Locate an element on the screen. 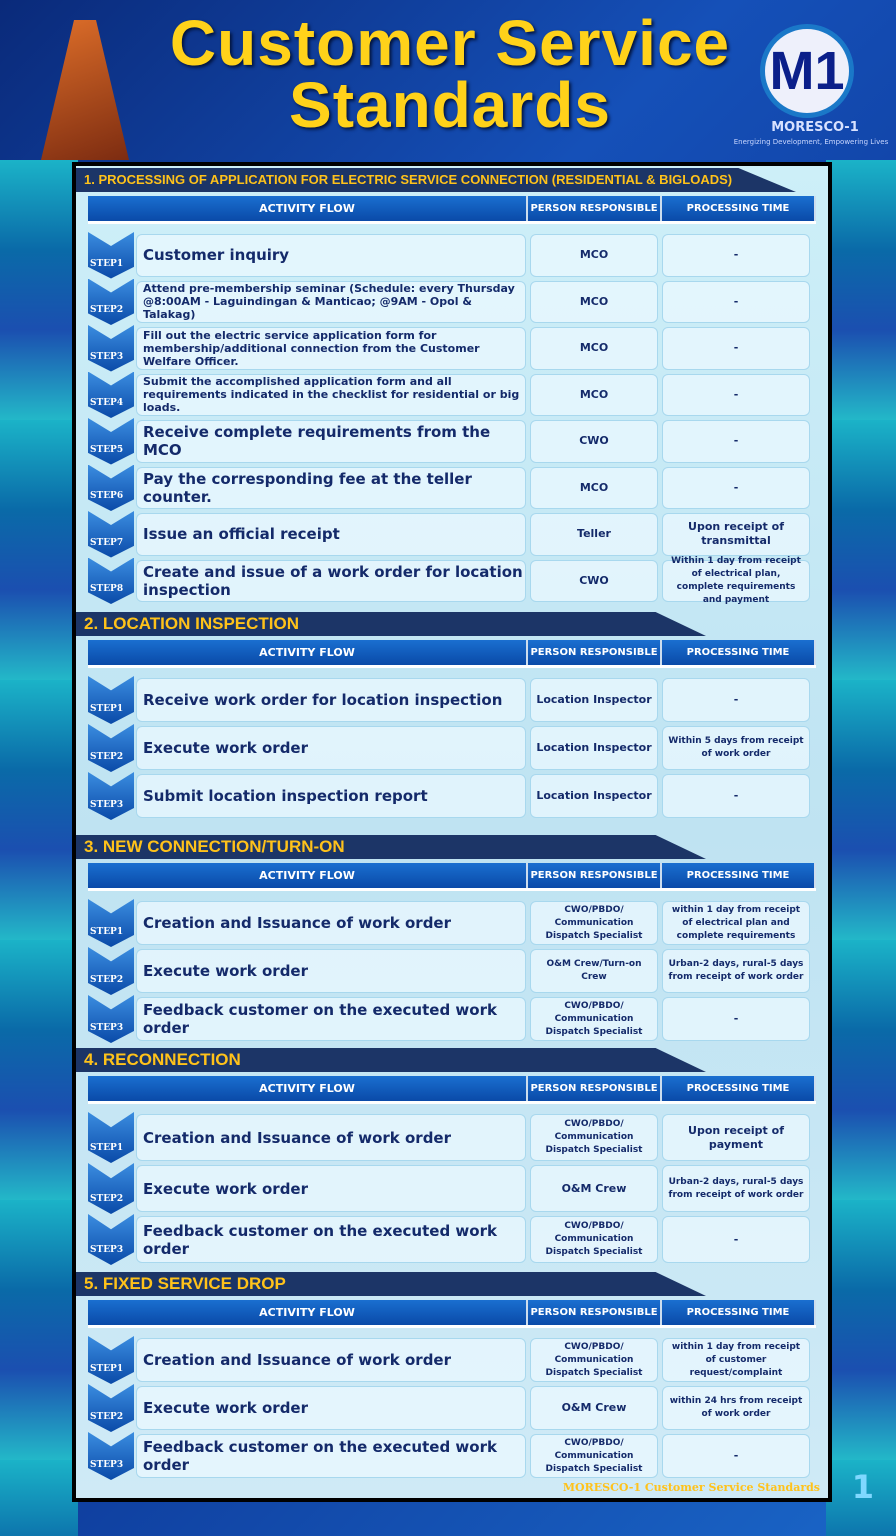 The width and height of the screenshot is (896, 1536). time-cell: within 24 hrs from receipt of work order is located at coordinates (736, 1408).